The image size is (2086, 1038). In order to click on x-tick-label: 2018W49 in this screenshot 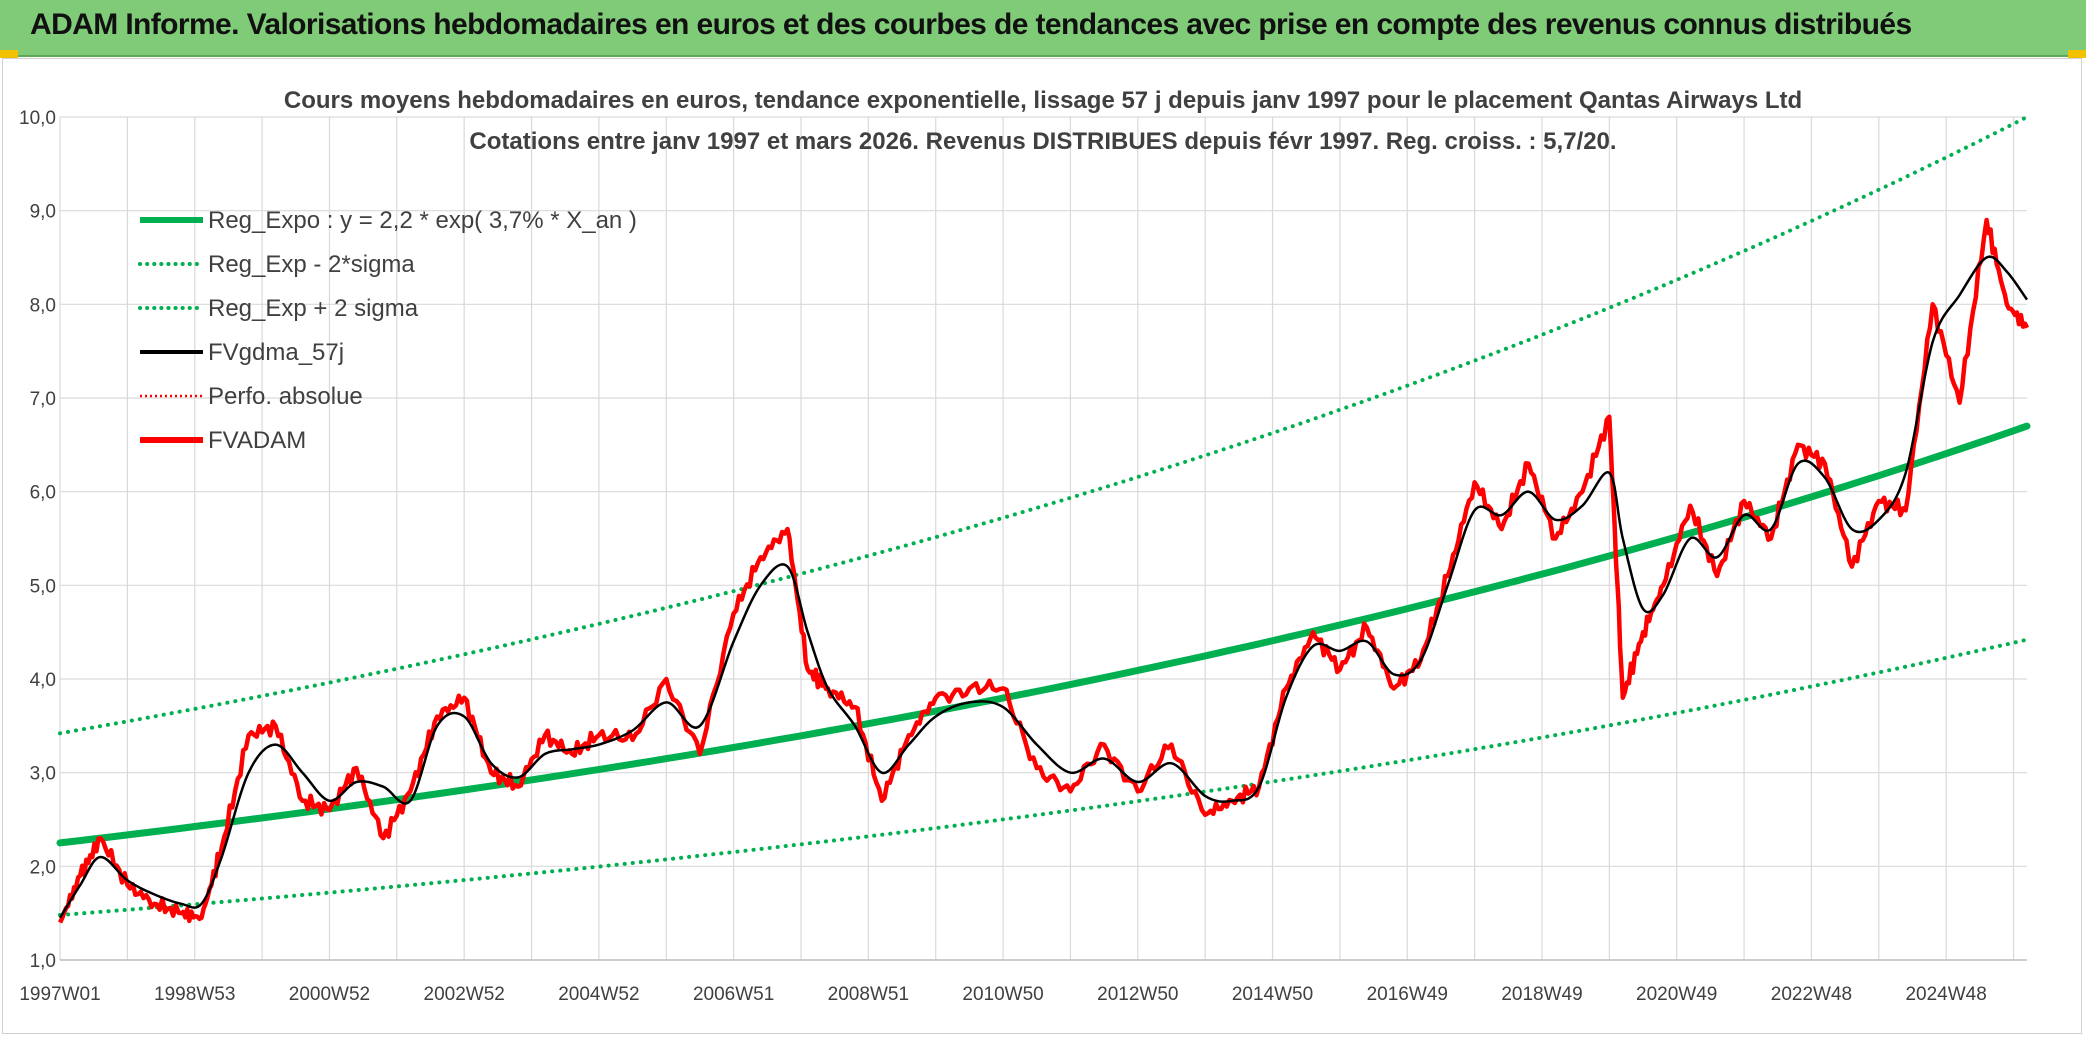, I will do `click(1541, 994)`.